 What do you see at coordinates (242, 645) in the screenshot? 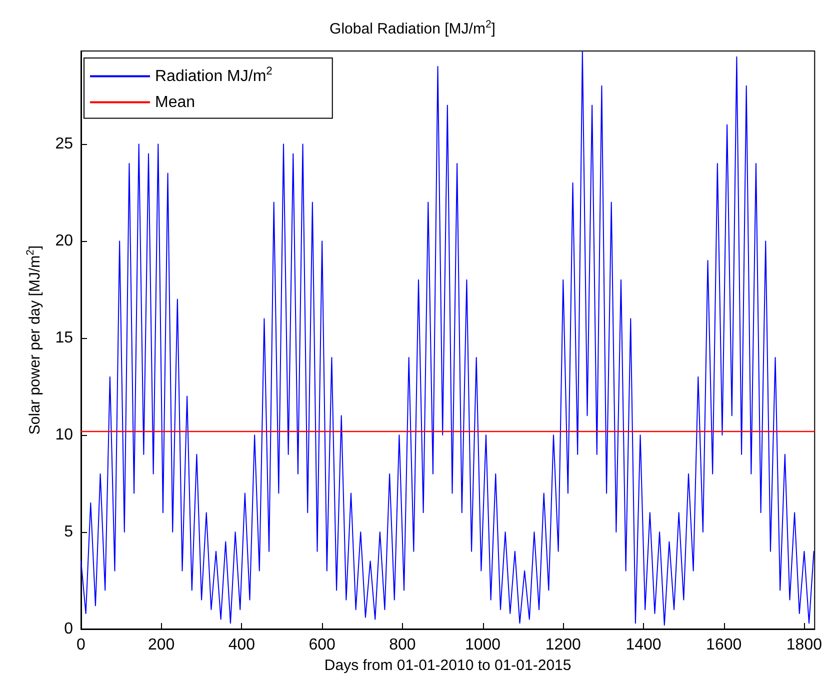
I see `x-tick-label: 400` at bounding box center [242, 645].